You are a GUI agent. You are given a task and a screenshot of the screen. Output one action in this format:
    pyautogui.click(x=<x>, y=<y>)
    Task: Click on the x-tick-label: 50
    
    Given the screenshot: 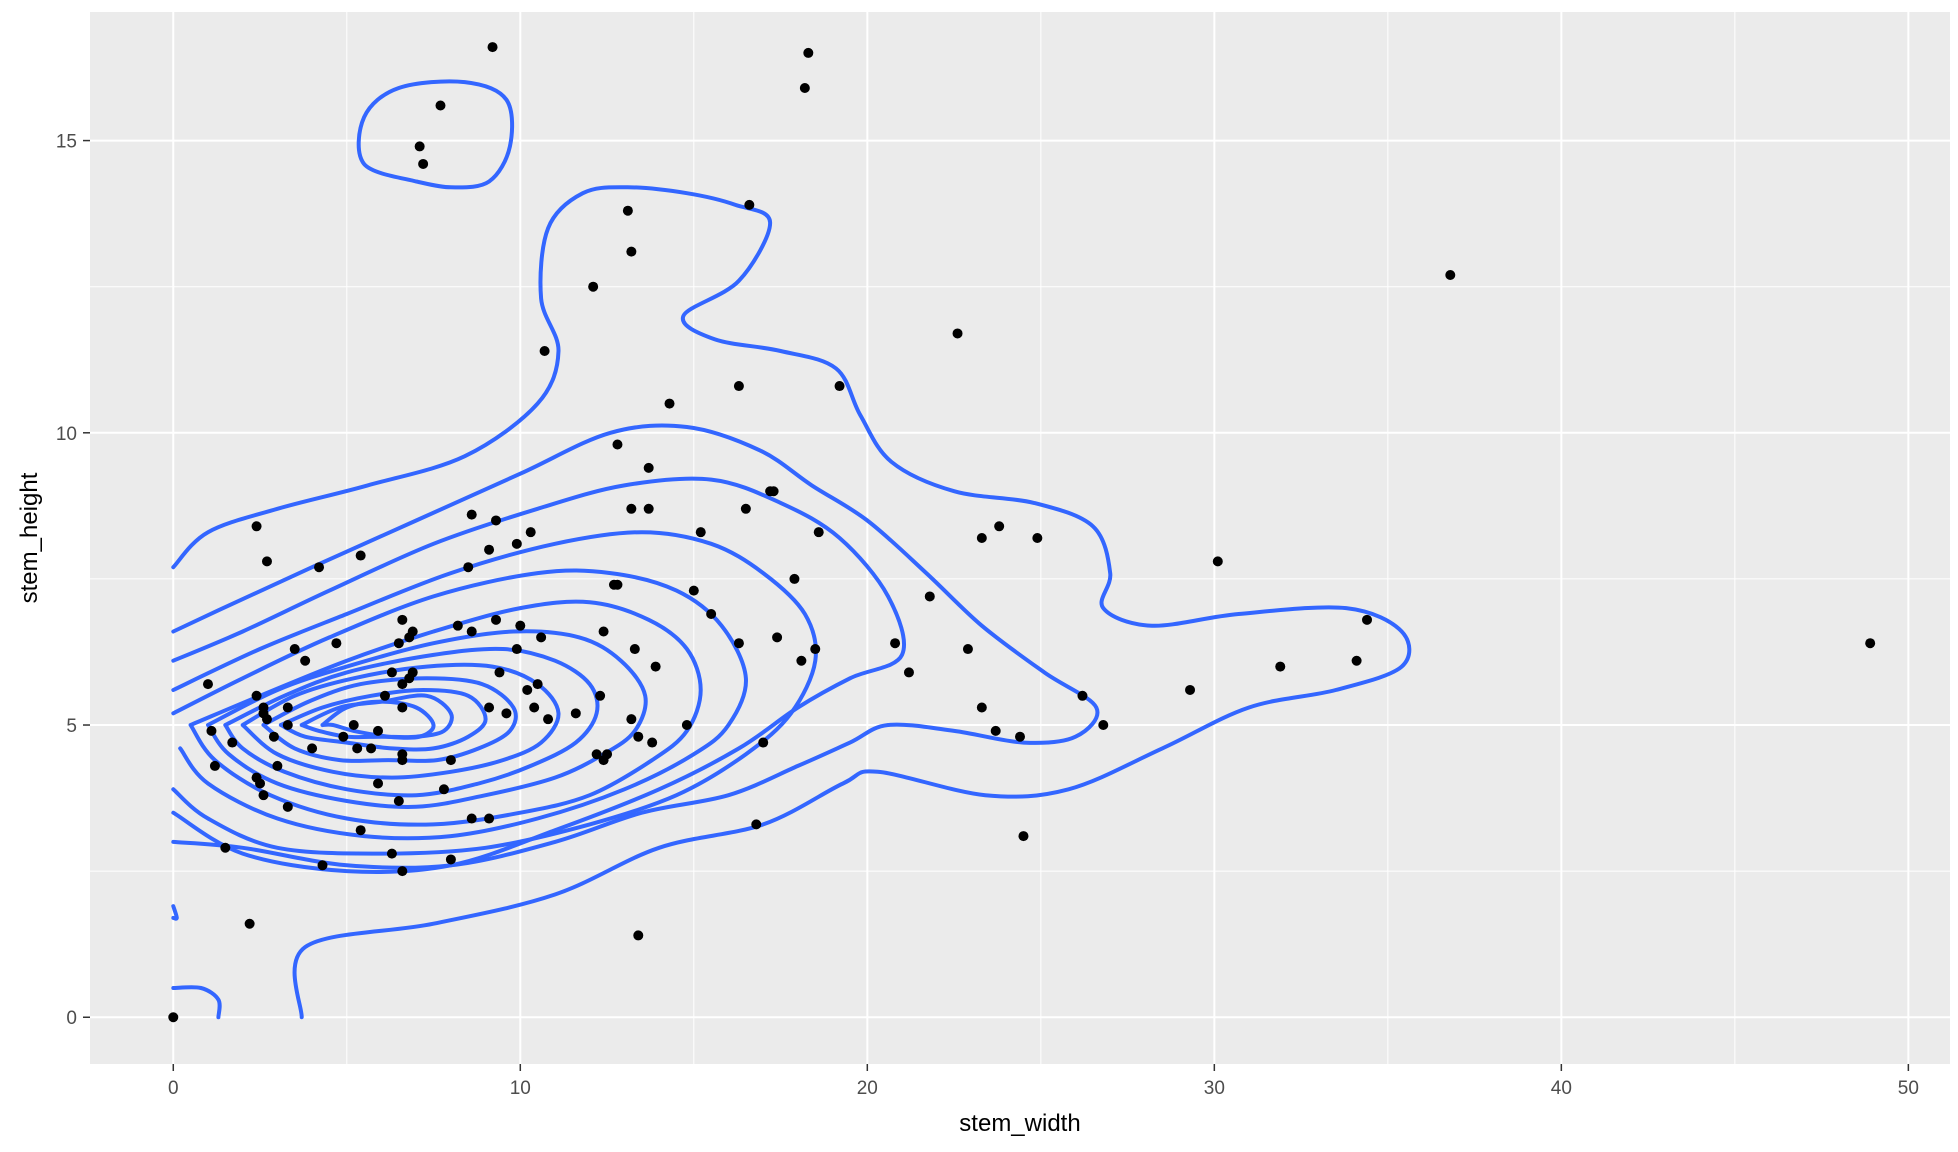 What is the action you would take?
    pyautogui.click(x=1908, y=1088)
    